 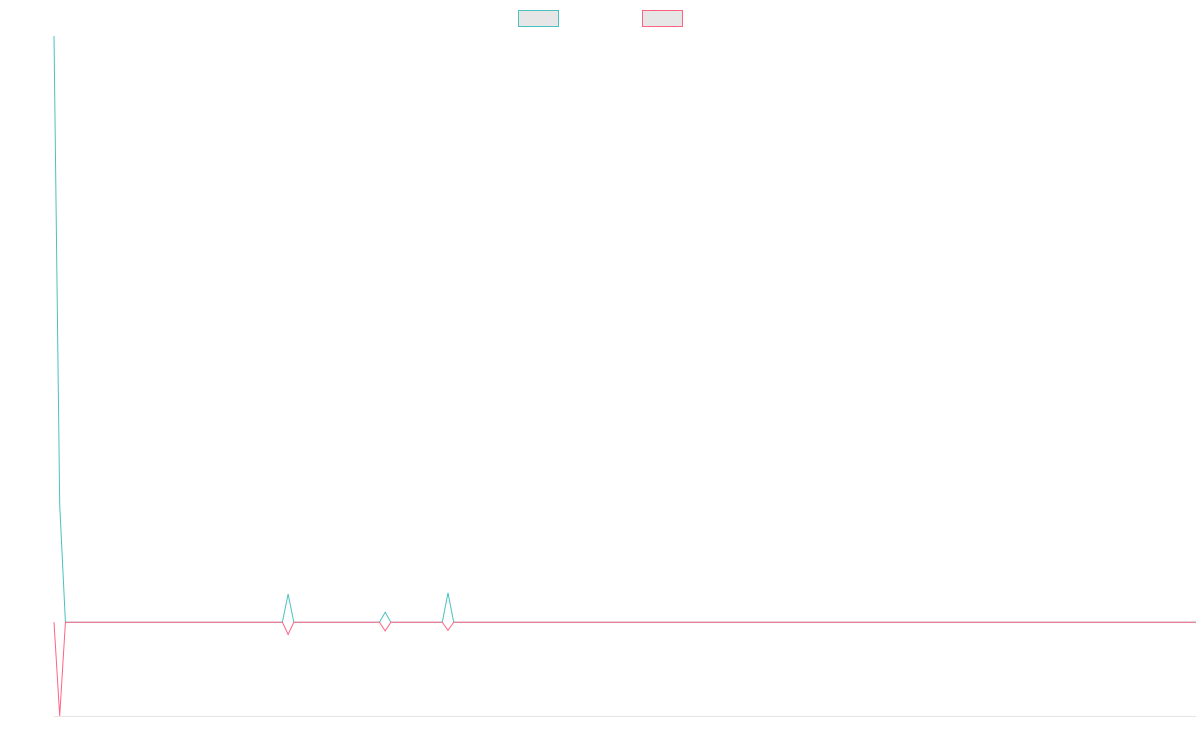 I want to click on legend, so click(x=600, y=18).